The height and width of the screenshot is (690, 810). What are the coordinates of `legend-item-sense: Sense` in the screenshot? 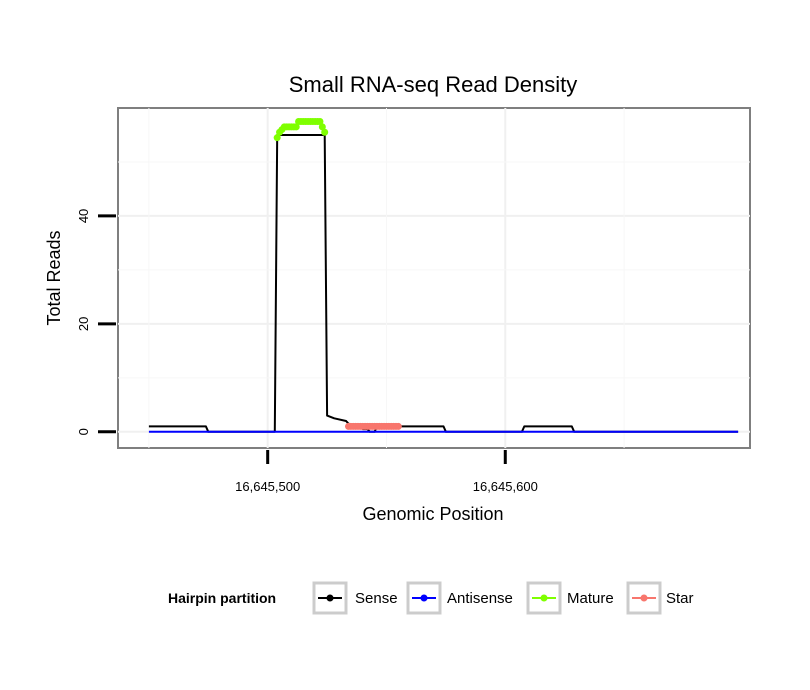 It's located at (355, 598).